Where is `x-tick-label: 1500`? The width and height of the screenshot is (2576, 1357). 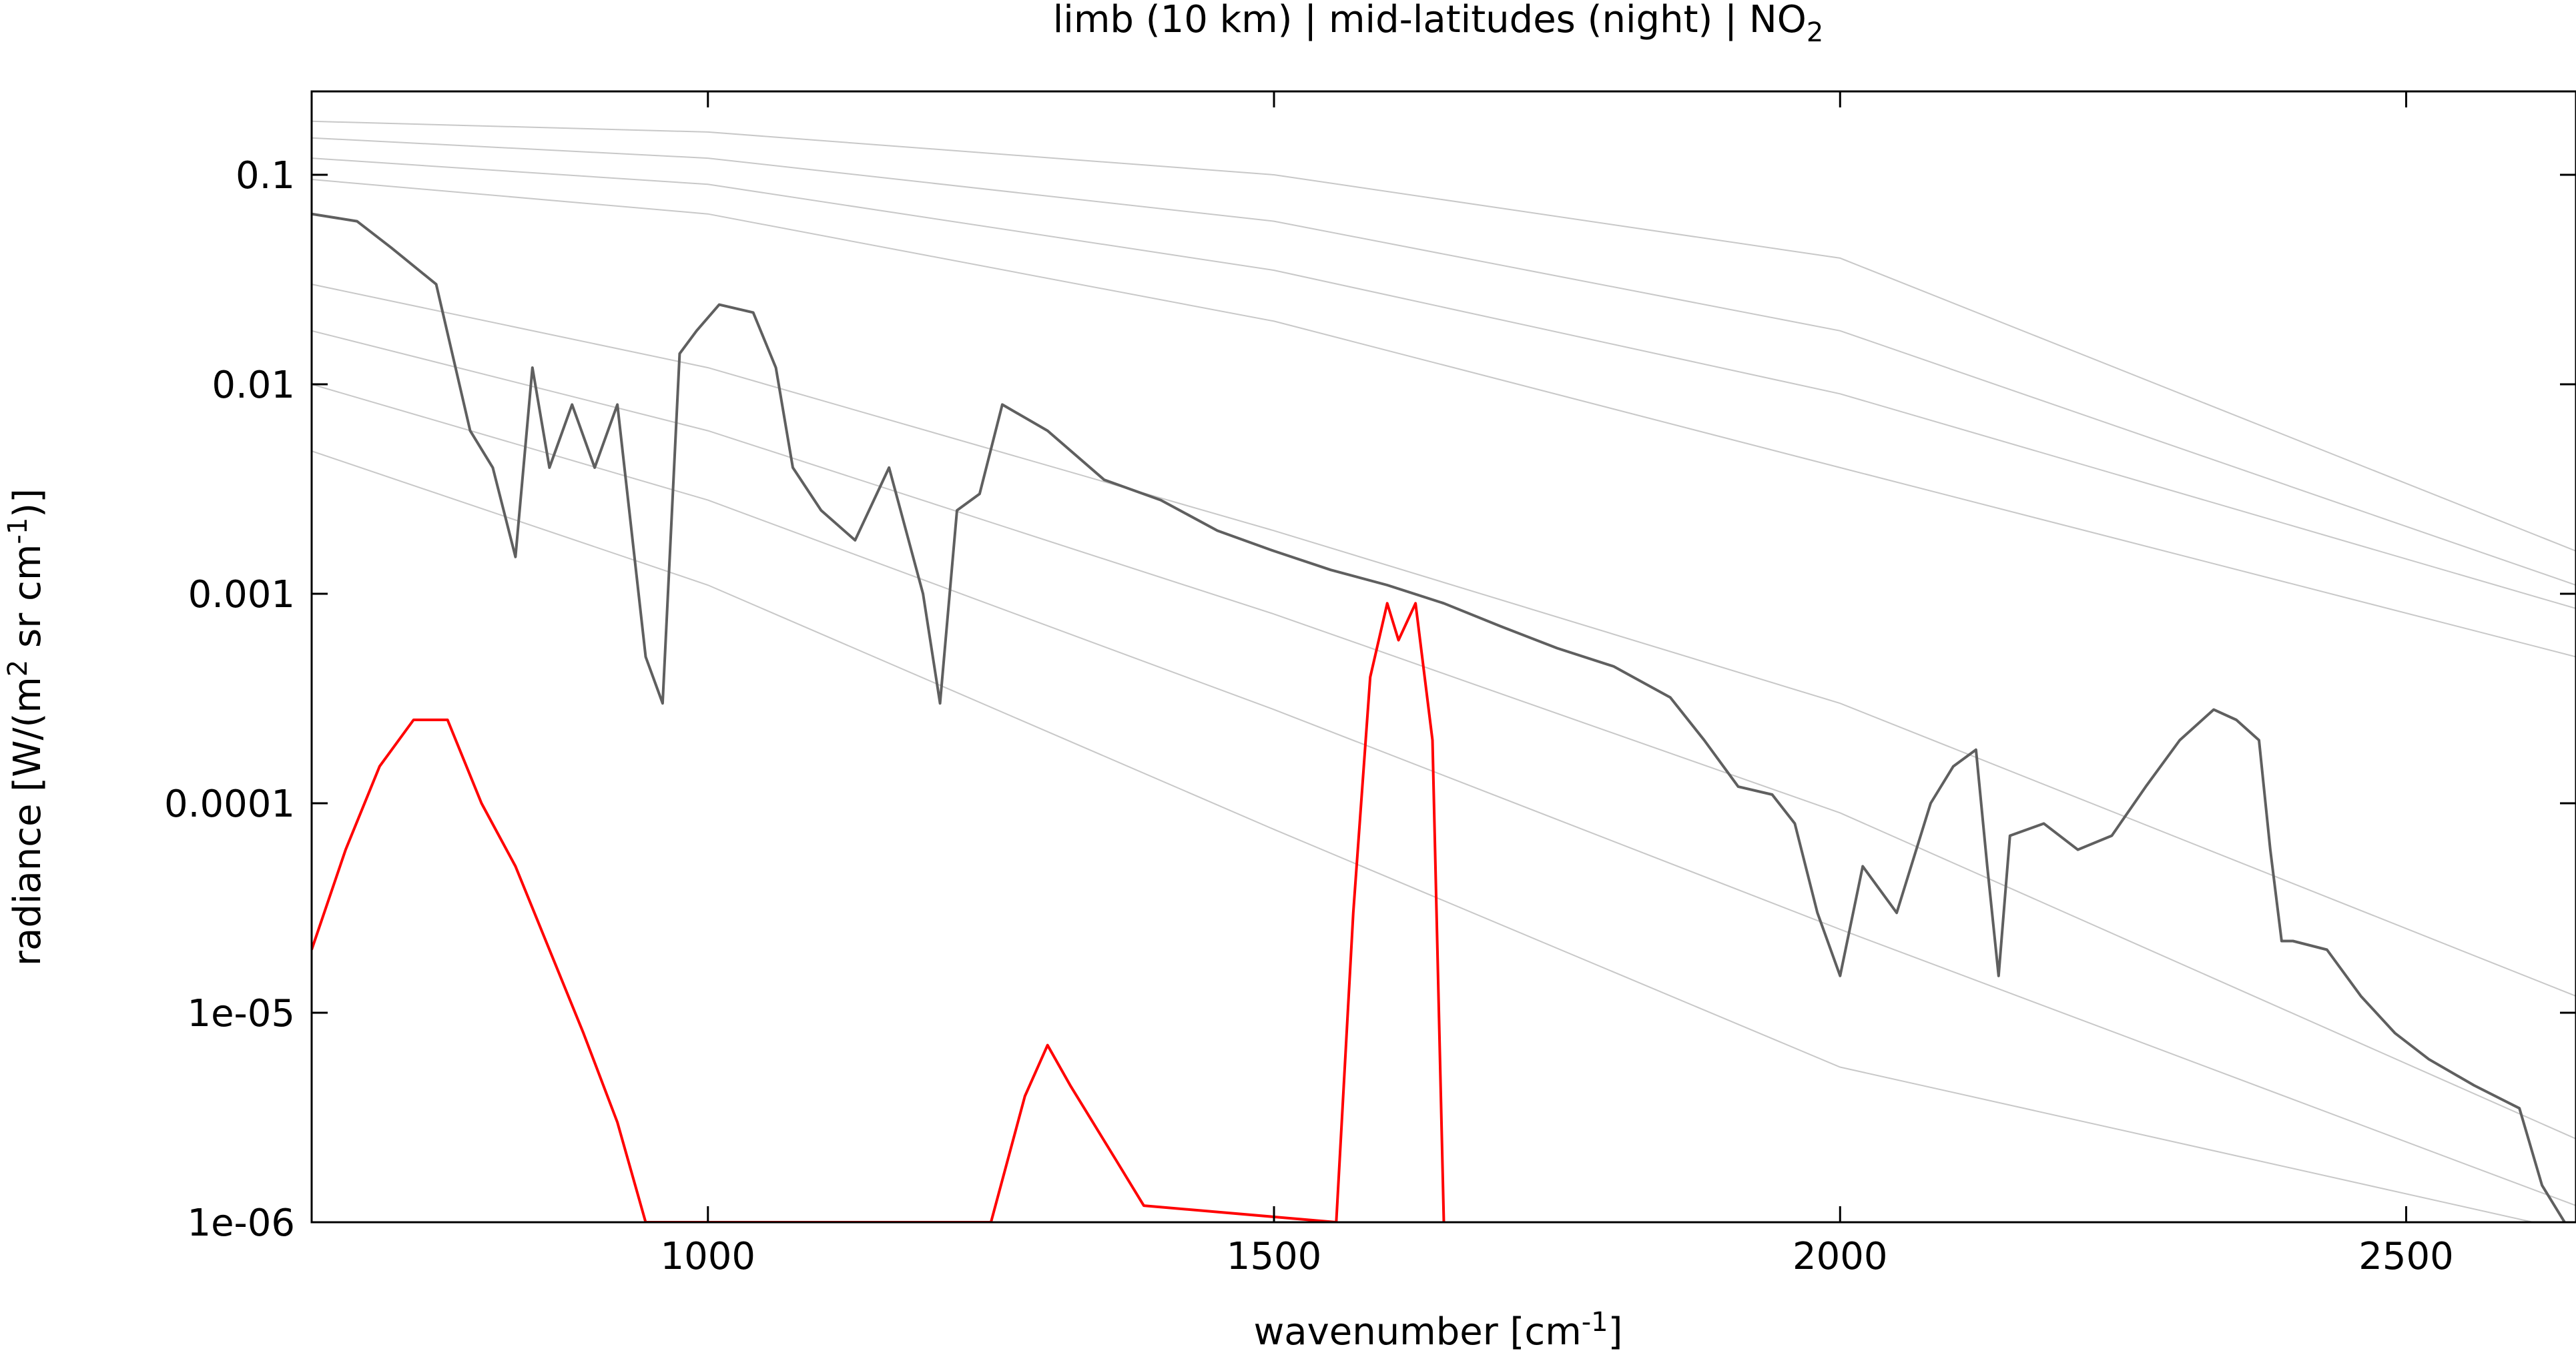
x-tick-label: 1500 is located at coordinates (1274, 1256).